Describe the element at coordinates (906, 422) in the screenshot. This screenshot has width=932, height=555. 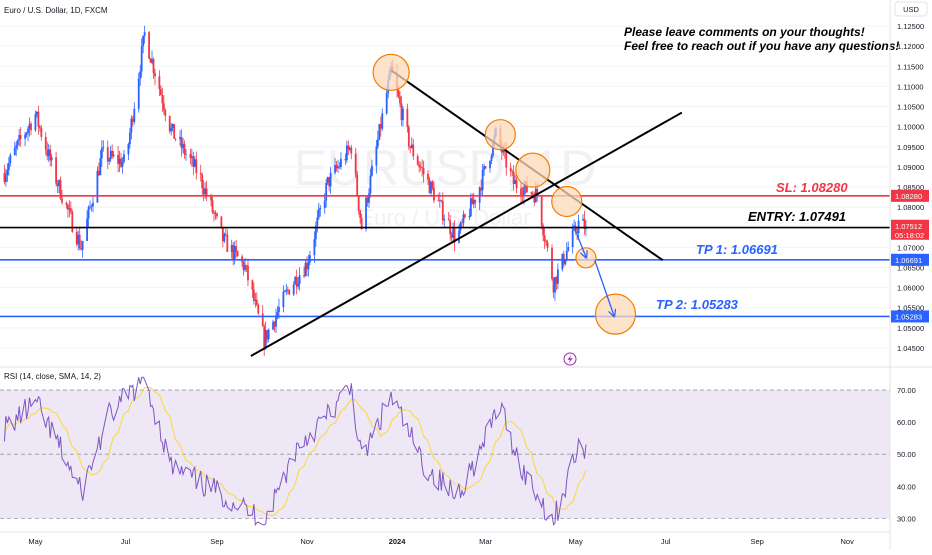
I see `rsi-tick-label: 60.00` at that location.